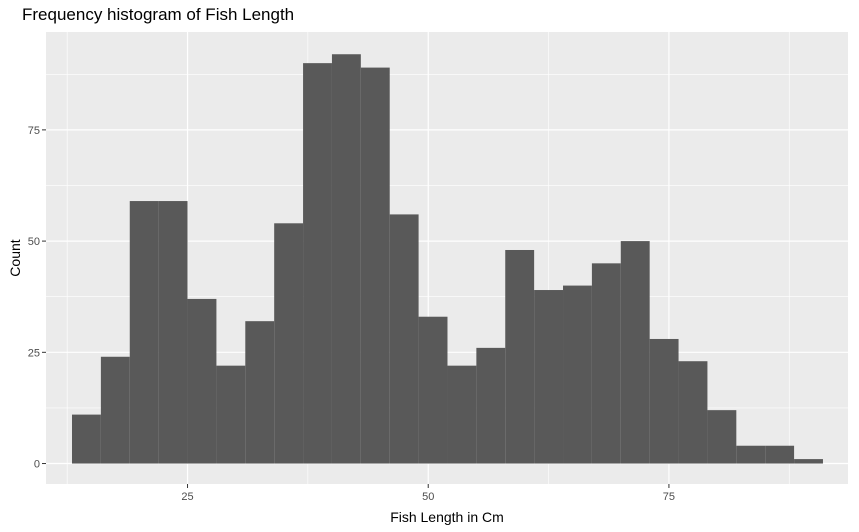  I want to click on y-tick-label: 0, so click(37, 465).